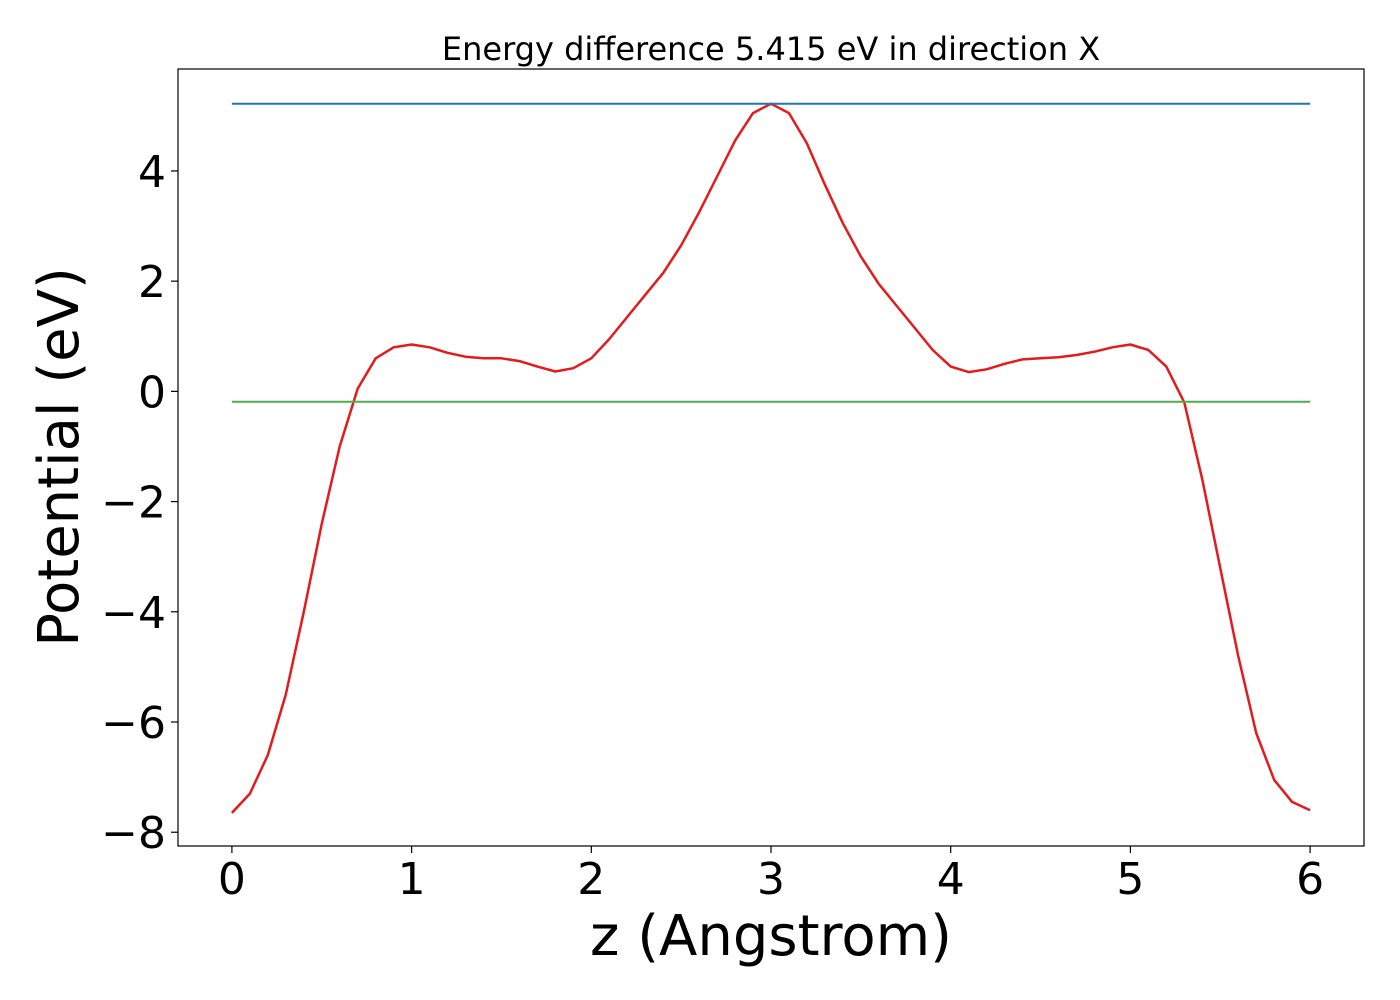 This screenshot has height=1000, width=1400. I want to click on x-tick-label: 1, so click(412, 879).